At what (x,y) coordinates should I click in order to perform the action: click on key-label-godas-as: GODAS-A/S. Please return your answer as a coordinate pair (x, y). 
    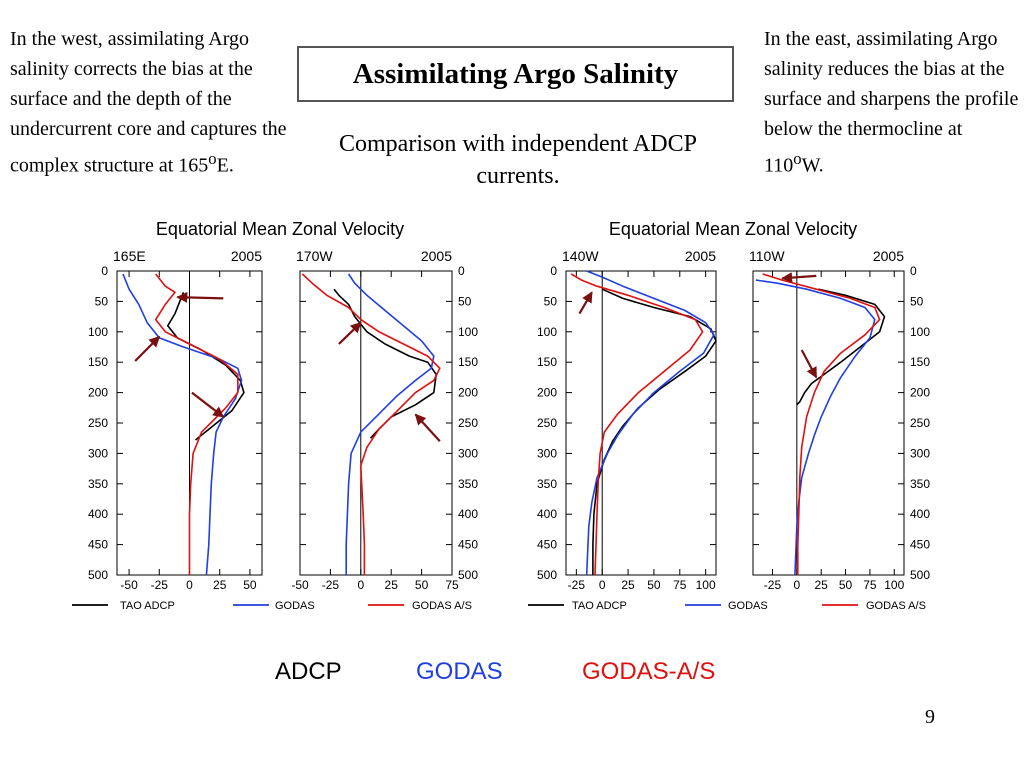
    Looking at the image, I should click on (649, 671).